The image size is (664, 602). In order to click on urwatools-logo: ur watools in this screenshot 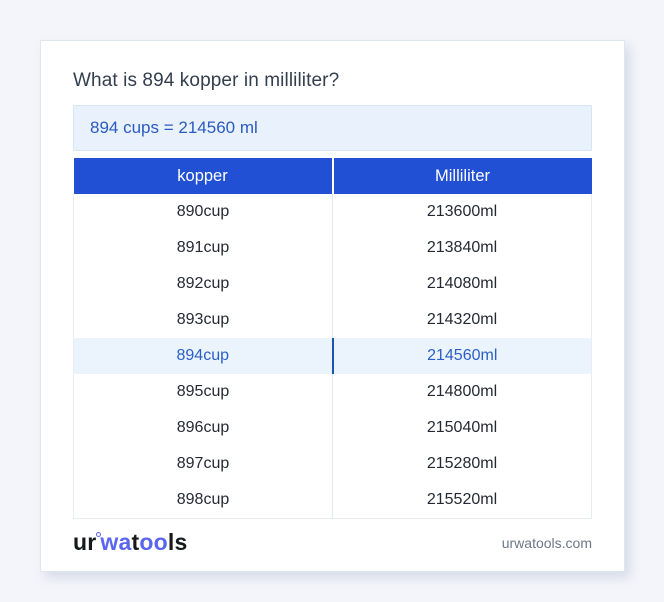, I will do `click(130, 542)`.